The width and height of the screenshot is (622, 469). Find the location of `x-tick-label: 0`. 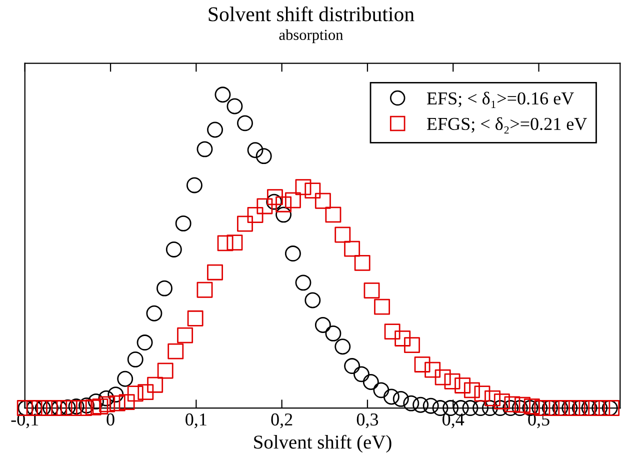

x-tick-label: 0 is located at coordinates (110, 419).